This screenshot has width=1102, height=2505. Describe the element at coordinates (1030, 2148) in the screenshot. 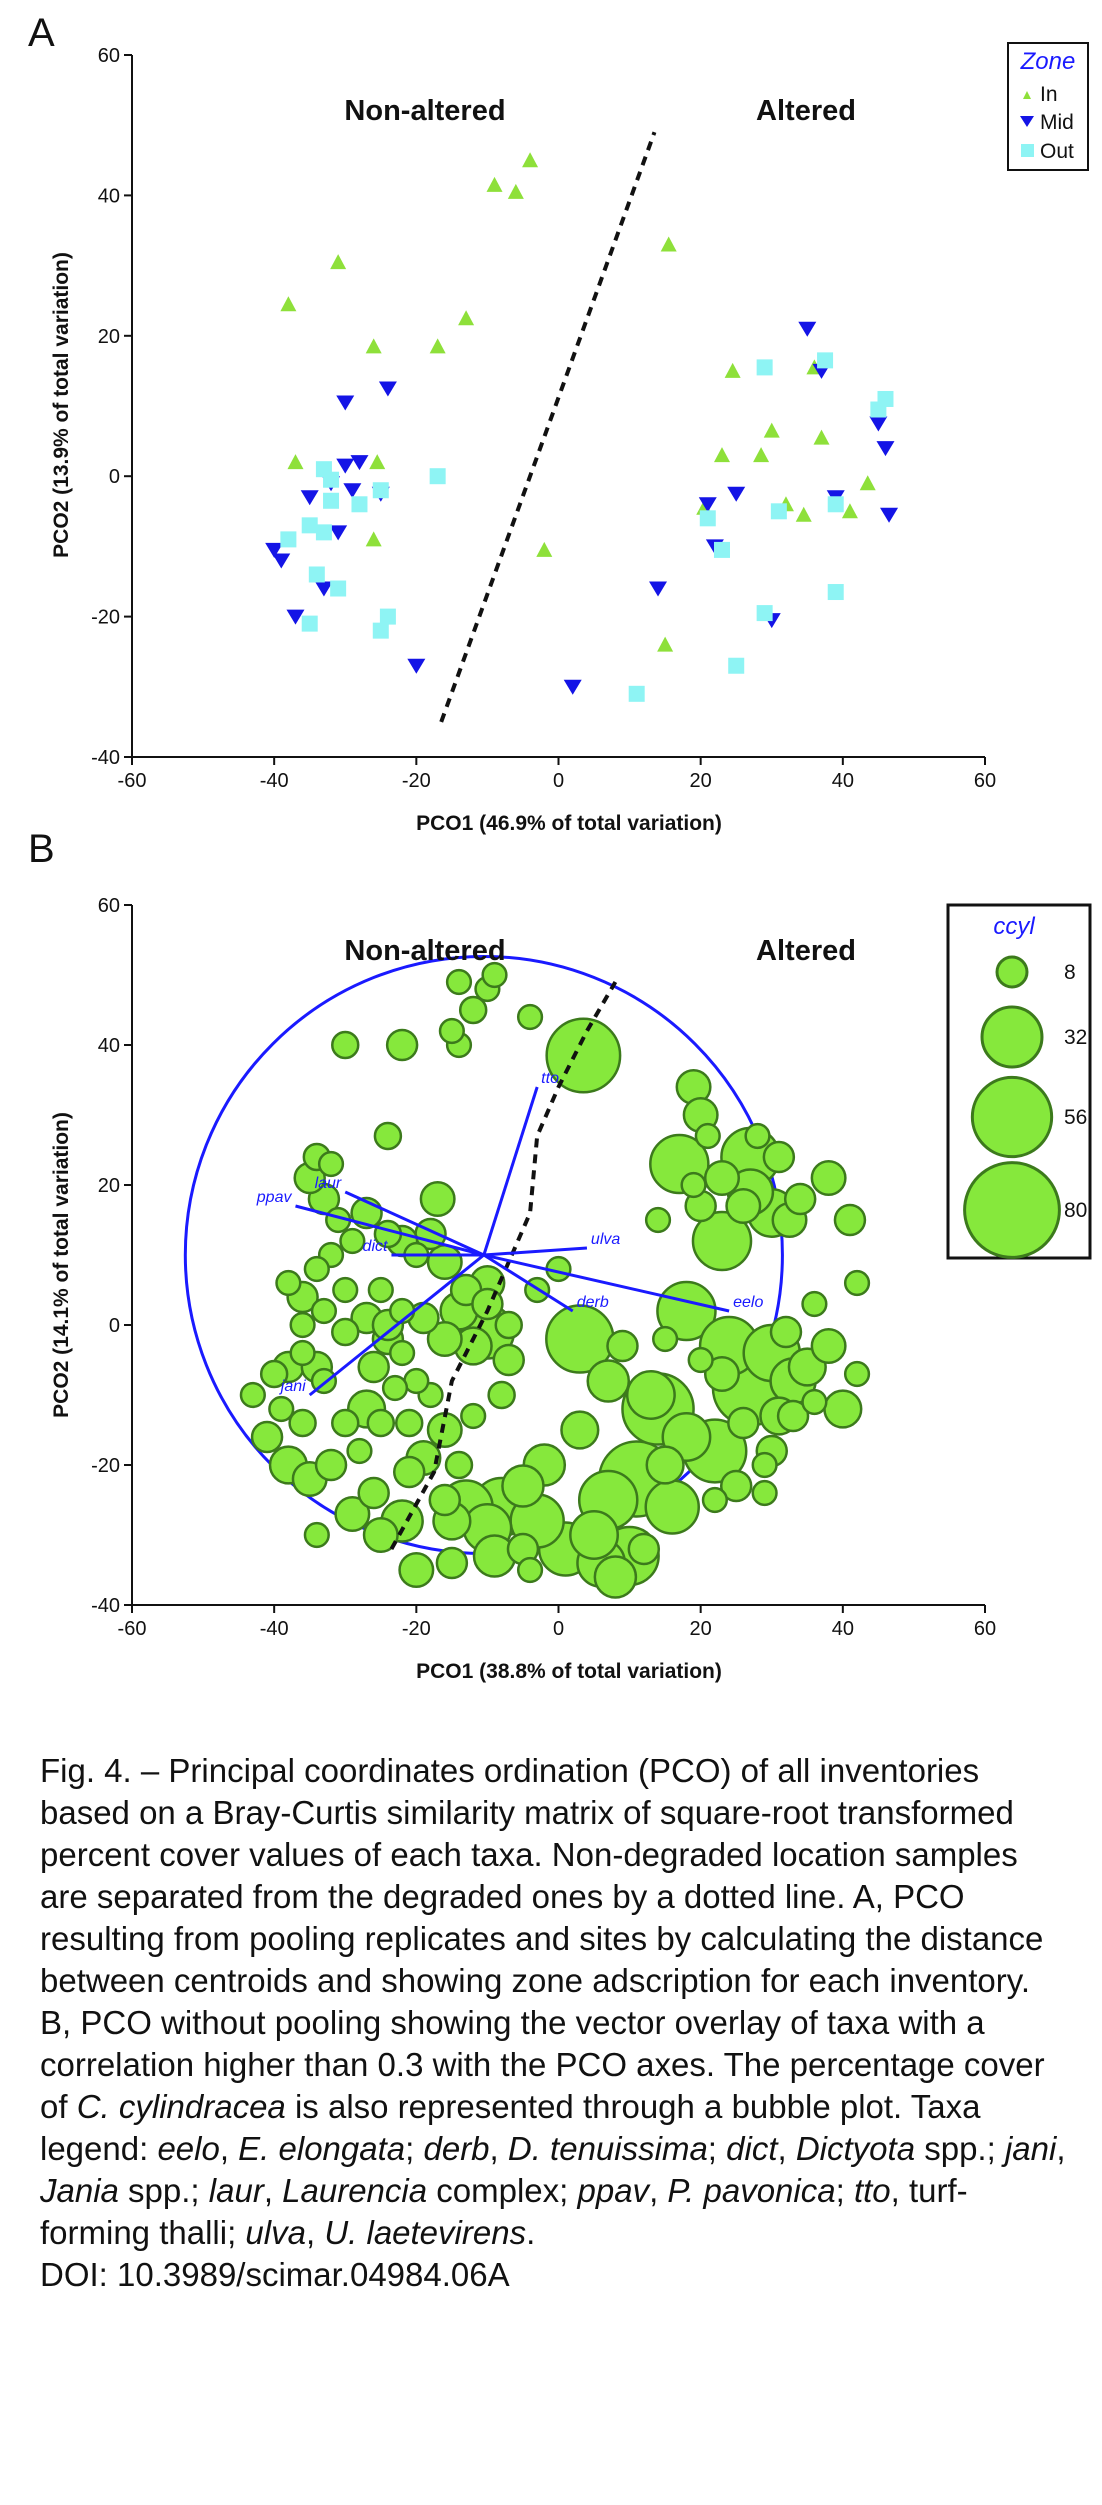

I see `caption-italic-text: jani` at that location.